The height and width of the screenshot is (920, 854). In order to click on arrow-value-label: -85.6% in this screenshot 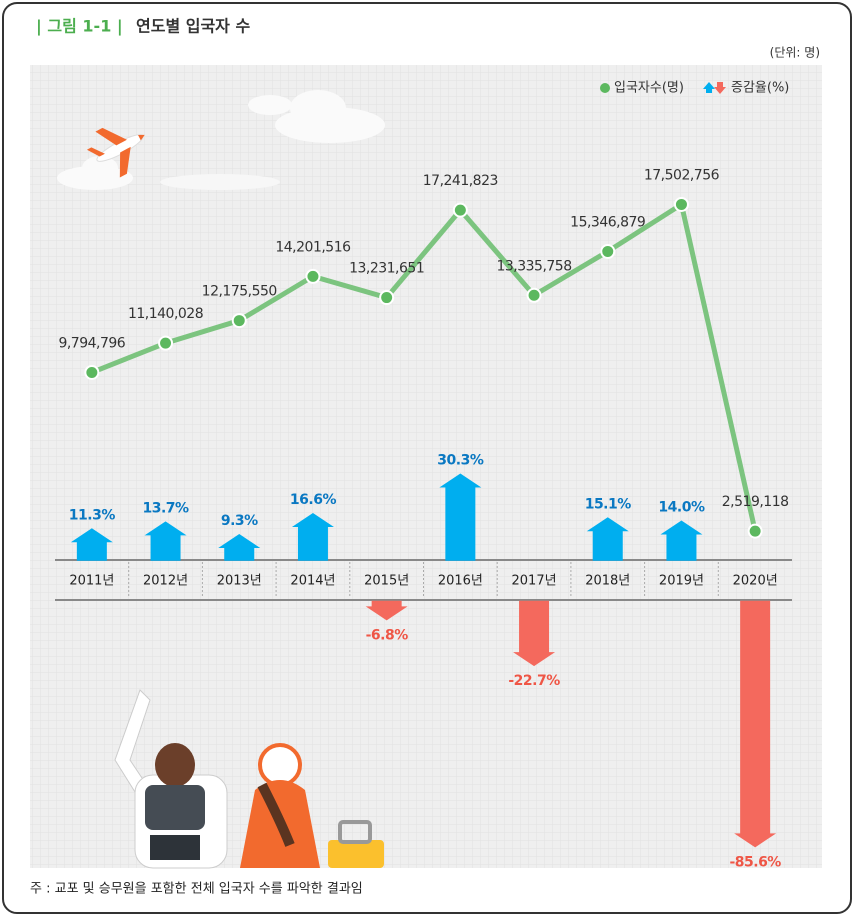, I will do `click(755, 862)`.